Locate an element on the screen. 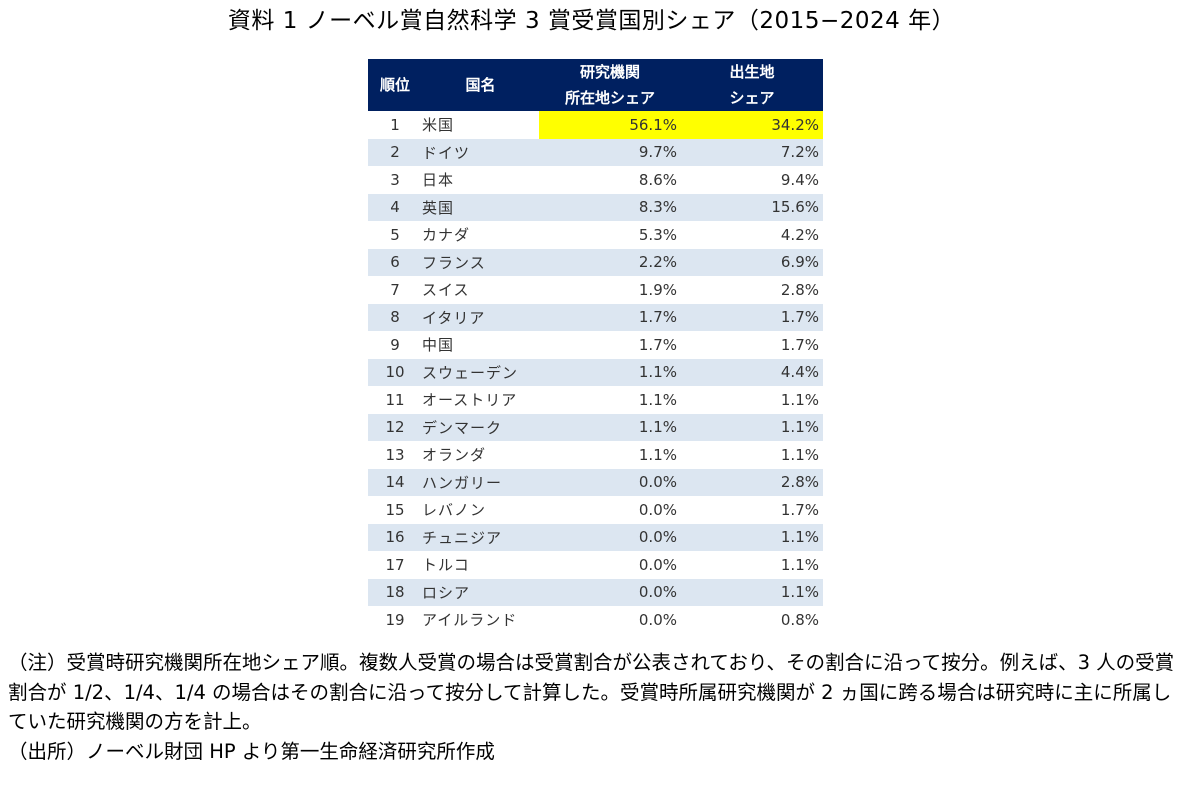 This screenshot has height=785, width=1183. table-row: 3 日本 8.6% 9.4% is located at coordinates (595, 180).